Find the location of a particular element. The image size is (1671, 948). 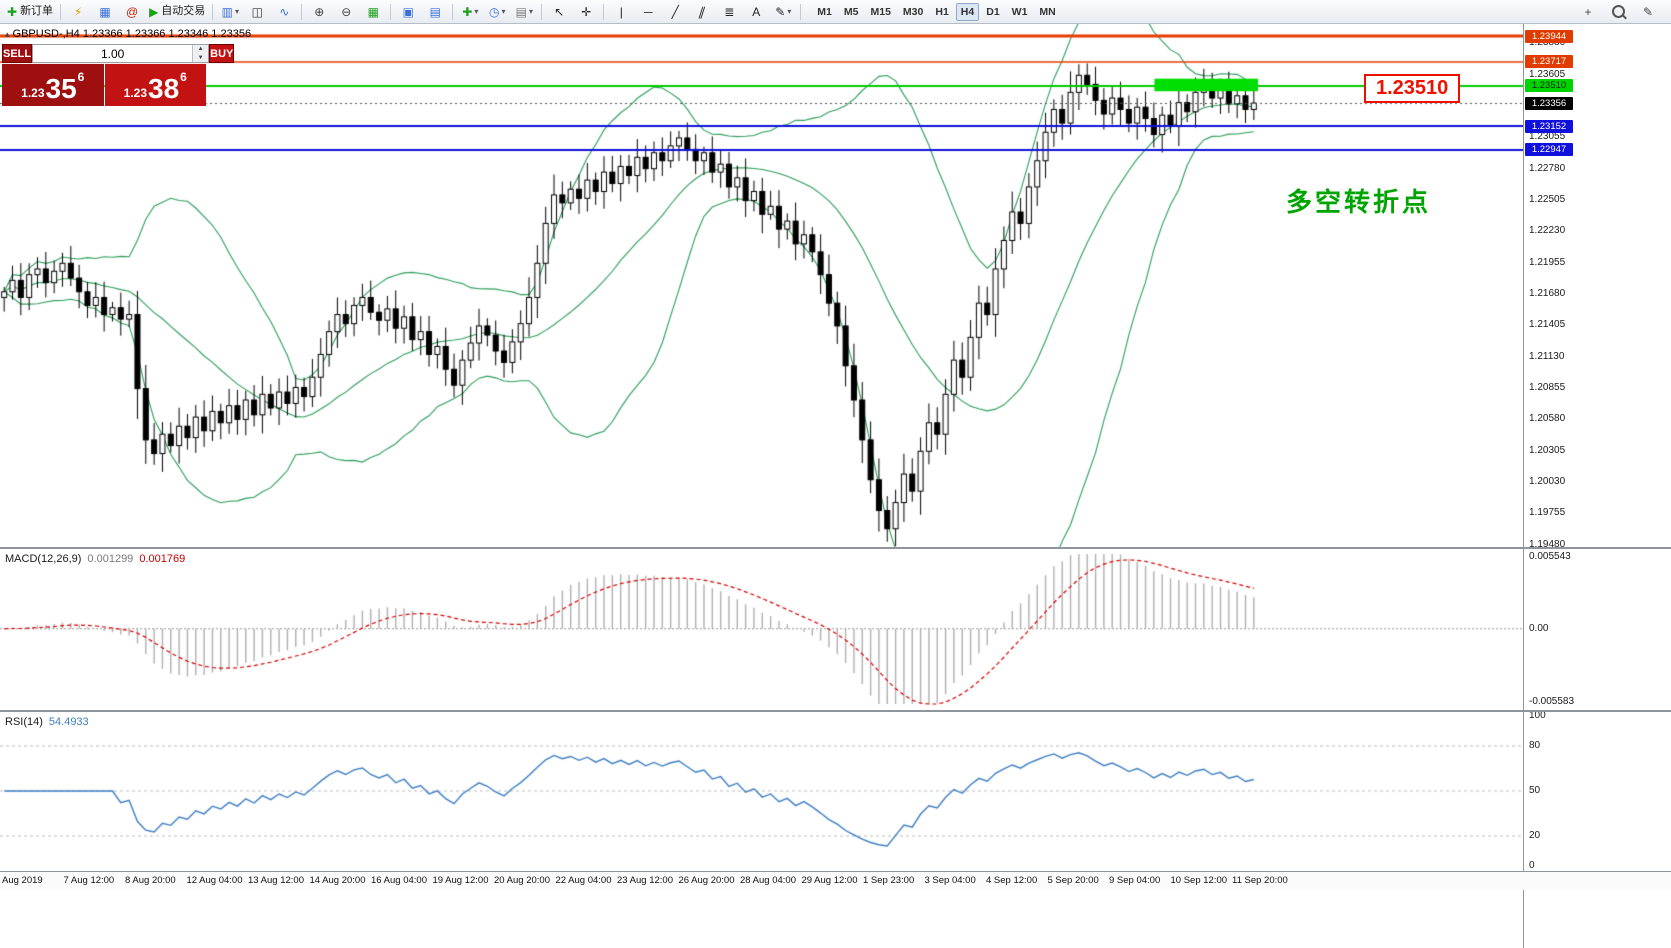

rsi-value: 54.4933 is located at coordinates (68, 722).